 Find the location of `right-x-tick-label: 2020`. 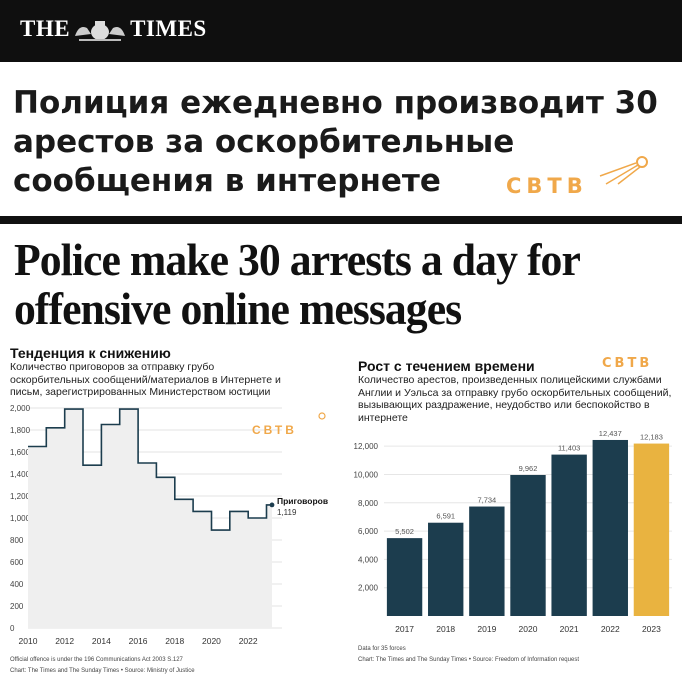

right-x-tick-label: 2020 is located at coordinates (528, 629).